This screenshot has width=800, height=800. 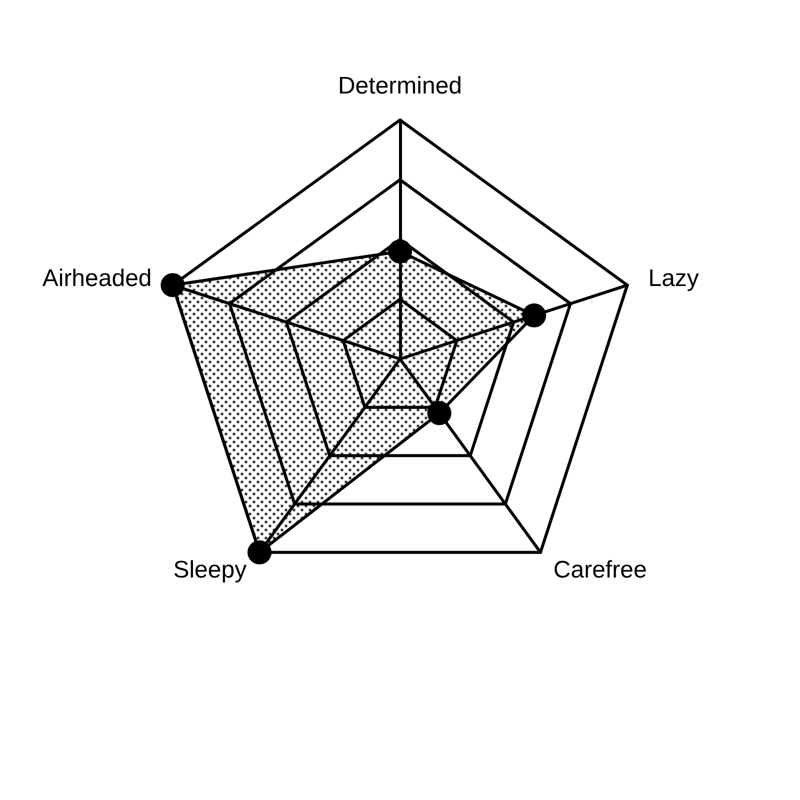 What do you see at coordinates (400, 86) in the screenshot?
I see `spoke-label: Determined` at bounding box center [400, 86].